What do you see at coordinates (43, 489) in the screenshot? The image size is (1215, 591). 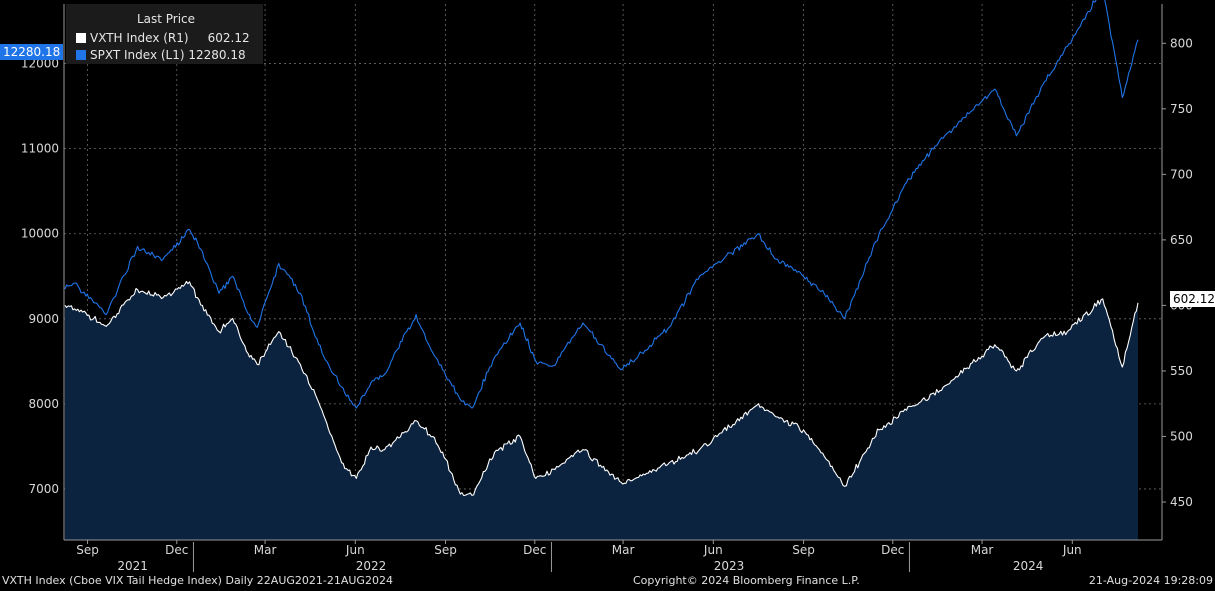 I see `left-axis-tick-label: 7000` at bounding box center [43, 489].